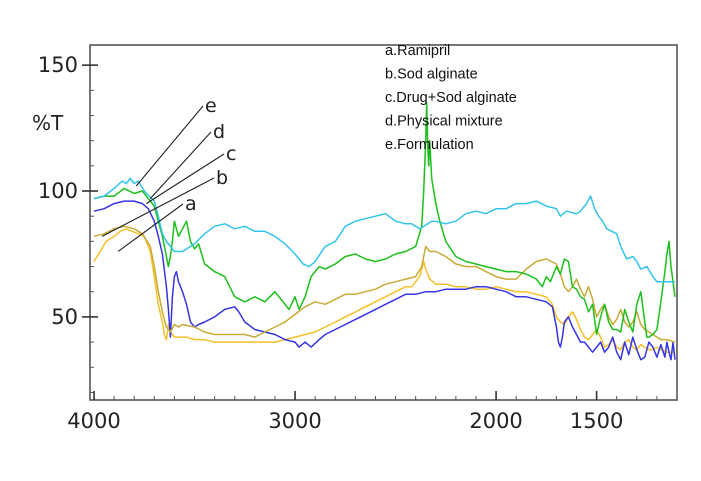 Image resolution: width=701 pixels, height=481 pixels. What do you see at coordinates (191, 204) in the screenshot?
I see `curve-label-a: a` at bounding box center [191, 204].